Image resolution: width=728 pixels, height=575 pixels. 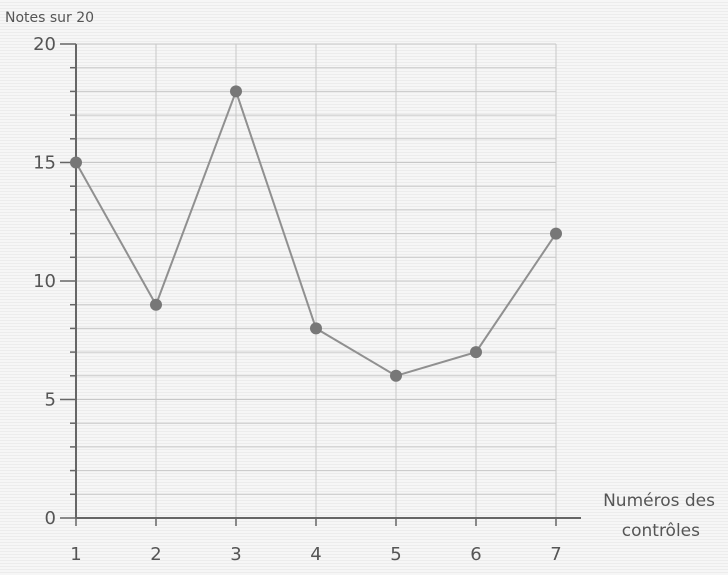 I want to click on x-axis-title-line2: contrôles, so click(x=661, y=531).